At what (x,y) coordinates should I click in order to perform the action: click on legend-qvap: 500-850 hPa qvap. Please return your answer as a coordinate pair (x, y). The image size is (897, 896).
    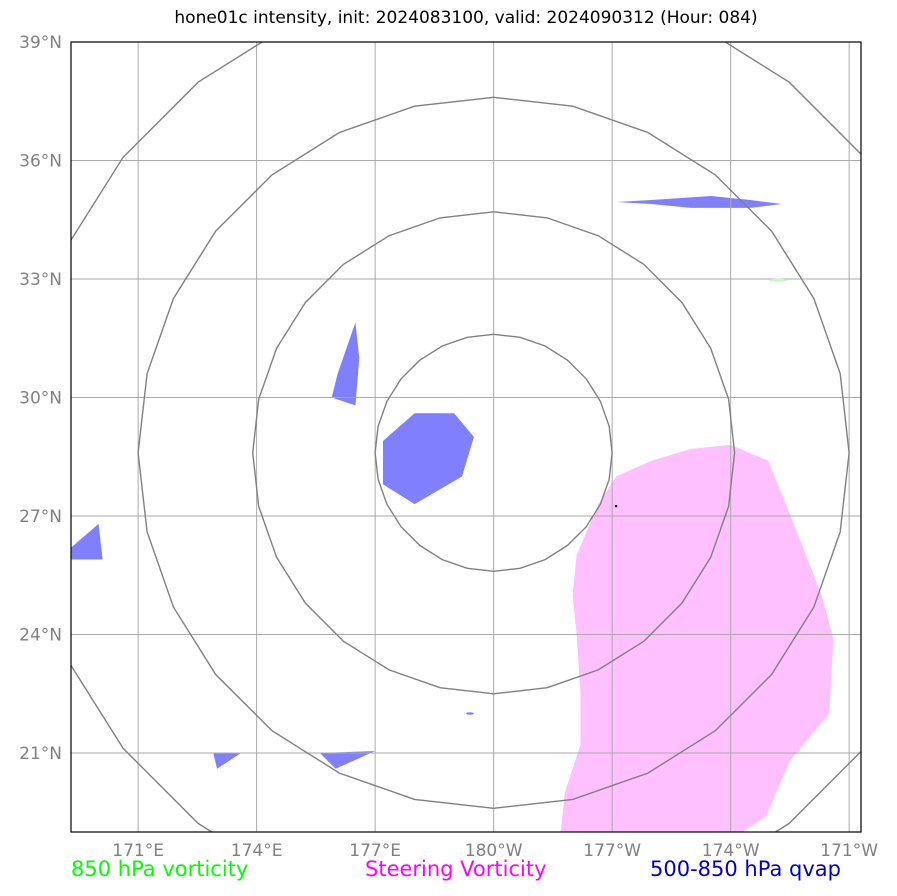
    Looking at the image, I should click on (745, 869).